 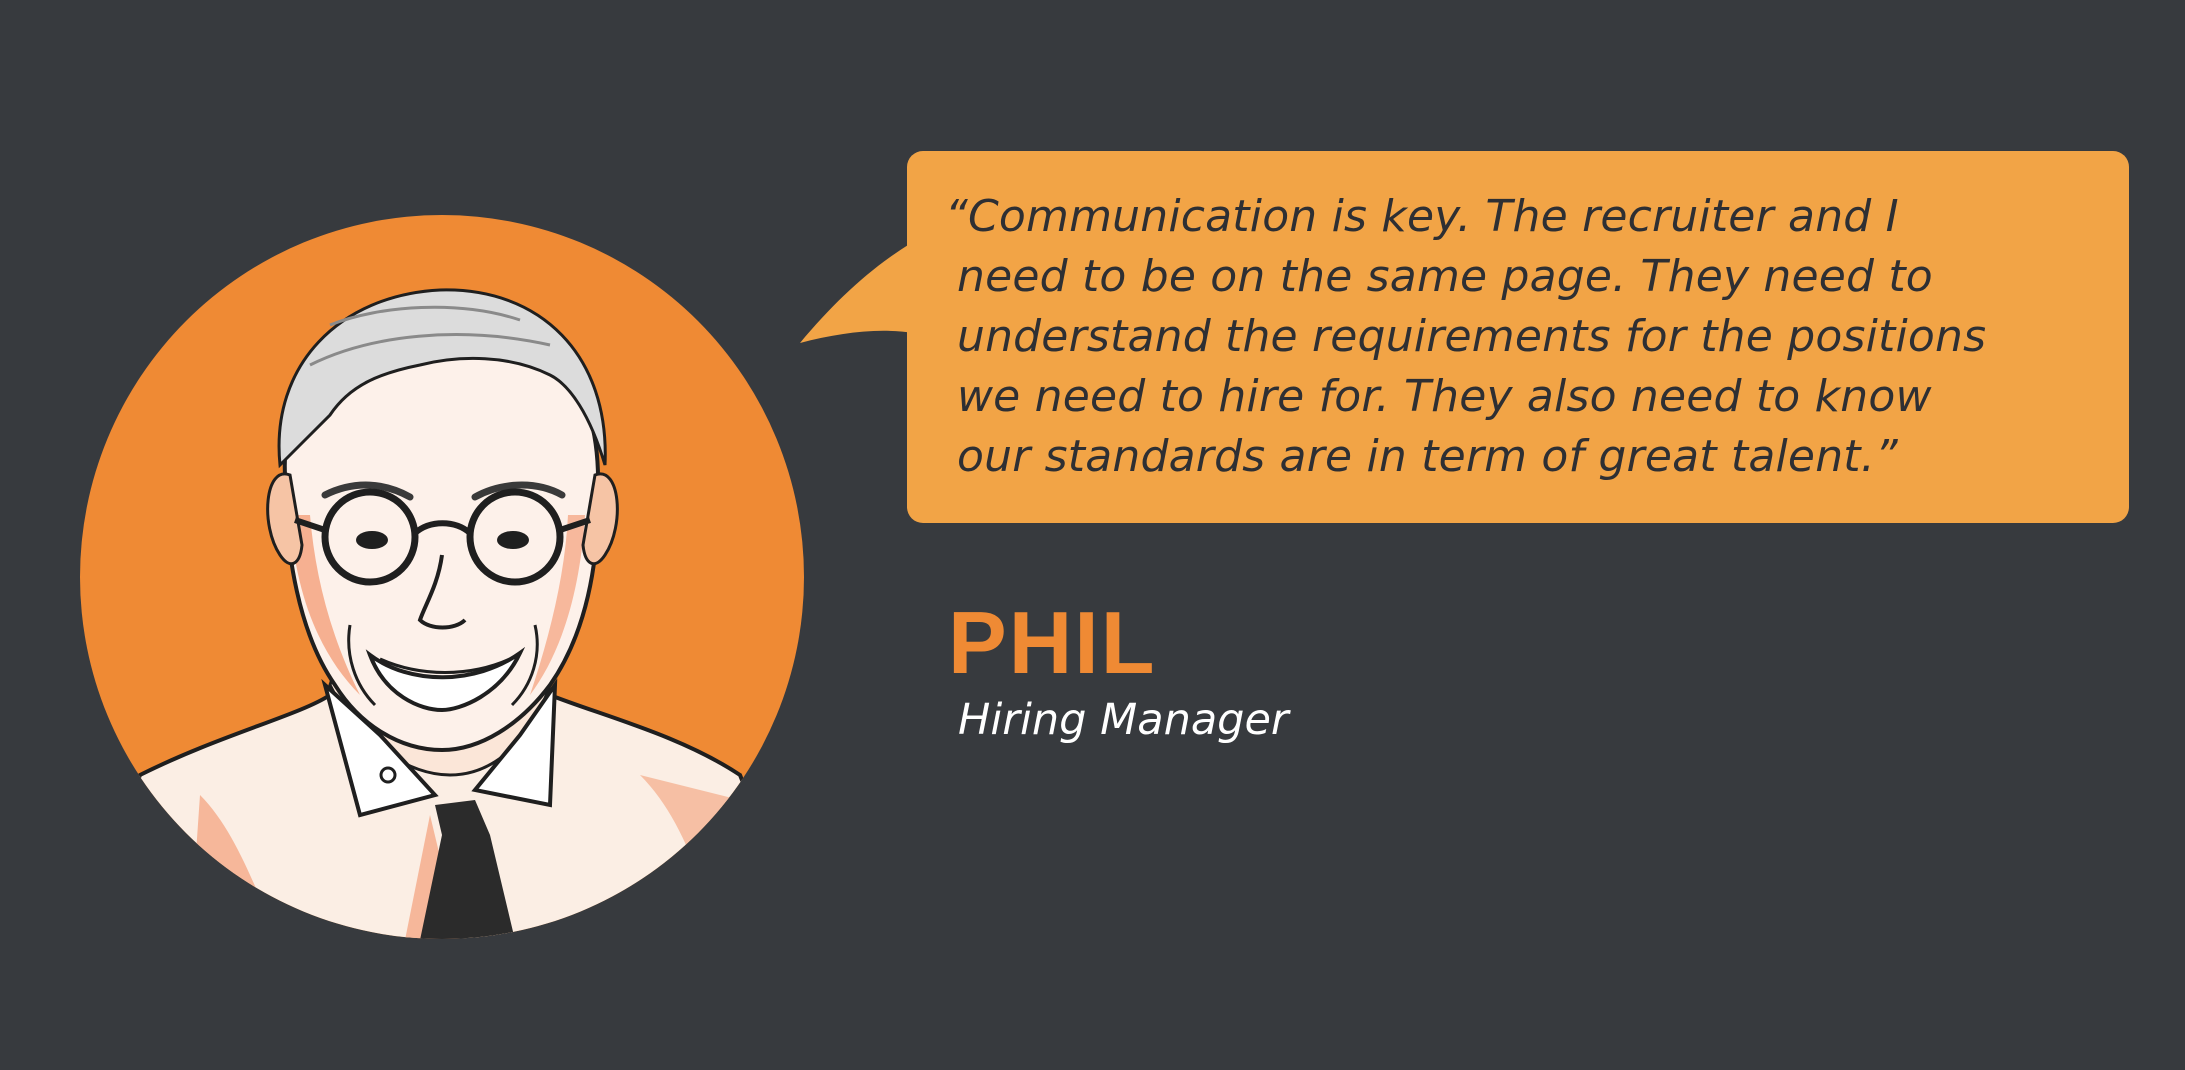 What do you see at coordinates (600, 519) in the screenshot?
I see `ear-right` at bounding box center [600, 519].